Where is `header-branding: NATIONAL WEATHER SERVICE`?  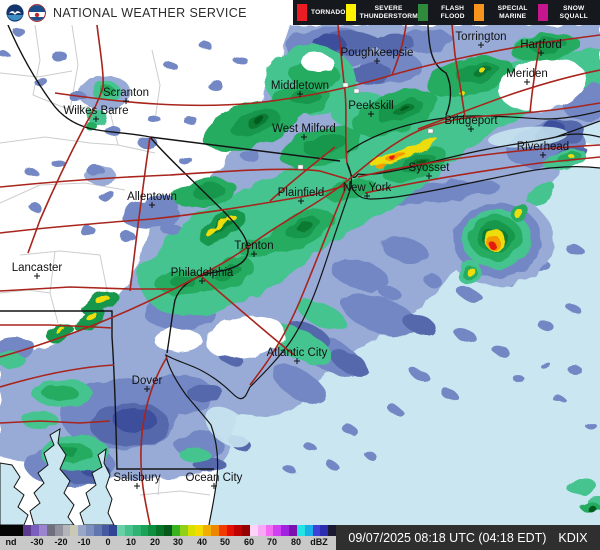 header-branding: NATIONAL WEATHER SERVICE is located at coordinates (146, 12).